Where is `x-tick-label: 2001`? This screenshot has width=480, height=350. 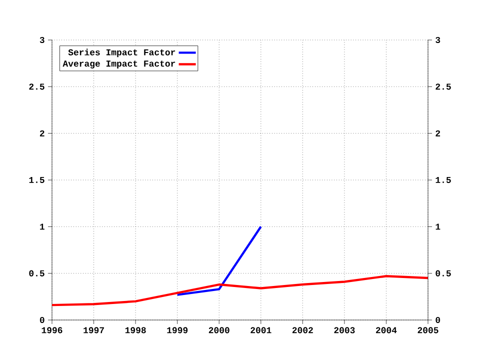 x-tick-label: 2001 is located at coordinates (261, 330).